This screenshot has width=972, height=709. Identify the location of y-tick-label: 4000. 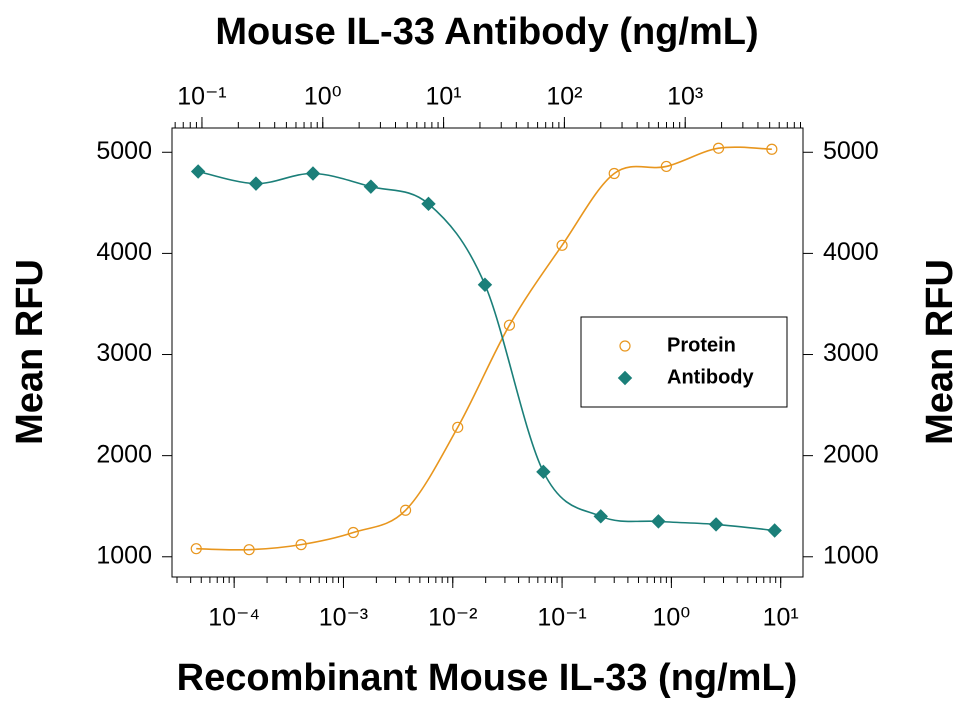
(124, 252).